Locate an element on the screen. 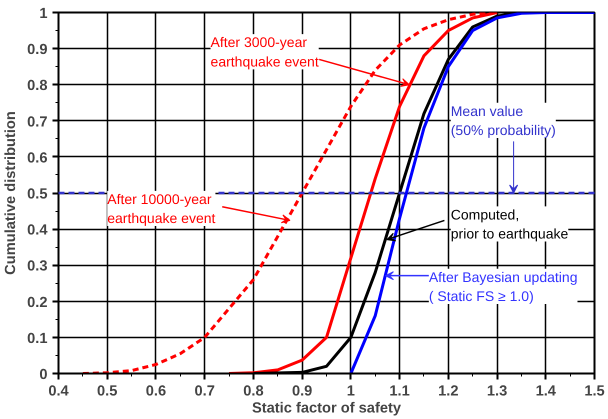  x-axis-title: Static factor of safety is located at coordinates (327, 408).